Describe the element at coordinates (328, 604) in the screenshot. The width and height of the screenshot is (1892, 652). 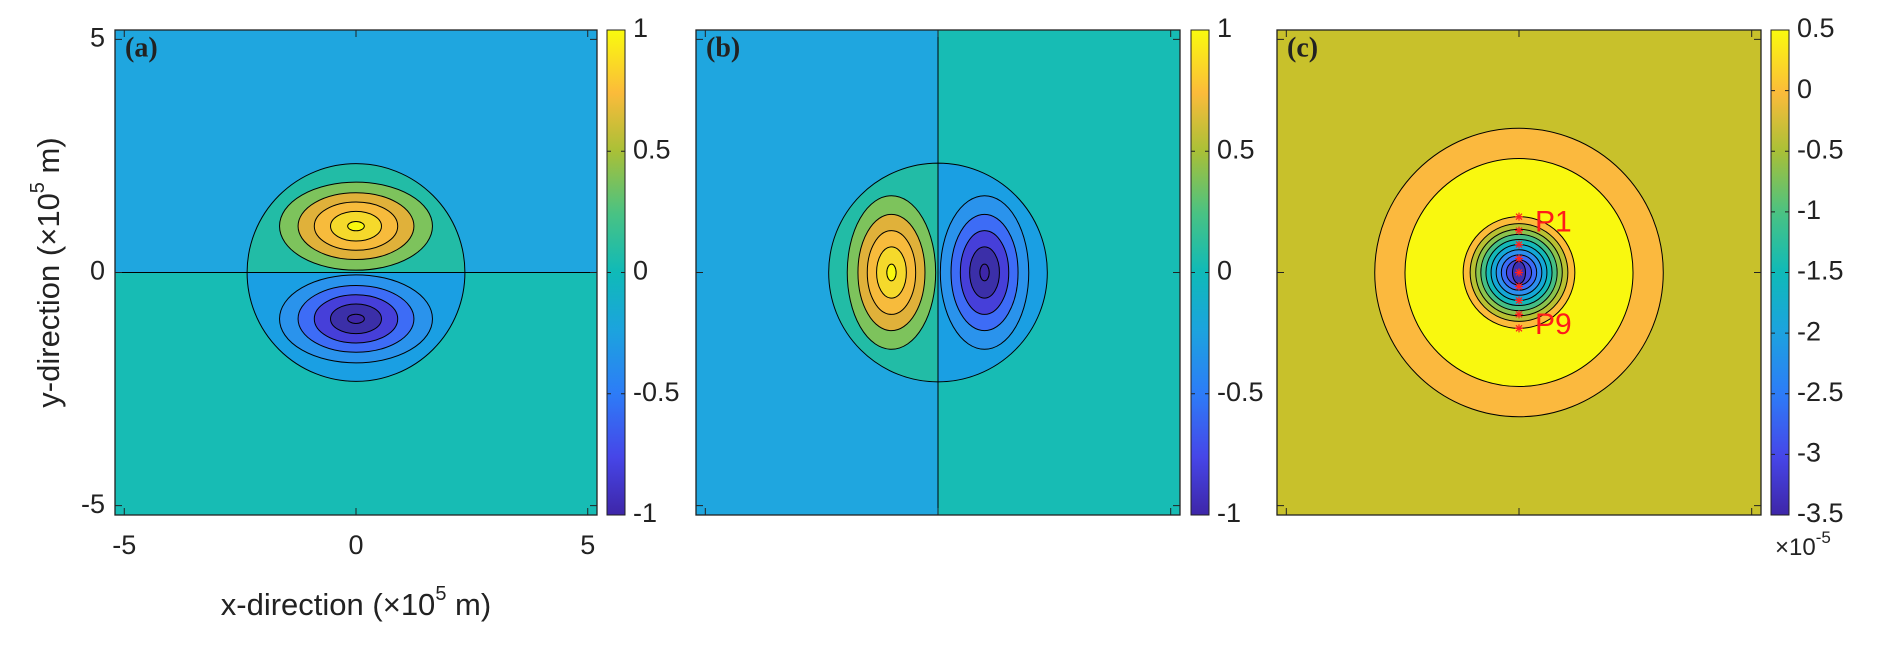
I see `label-part: x-direction (×10` at that location.